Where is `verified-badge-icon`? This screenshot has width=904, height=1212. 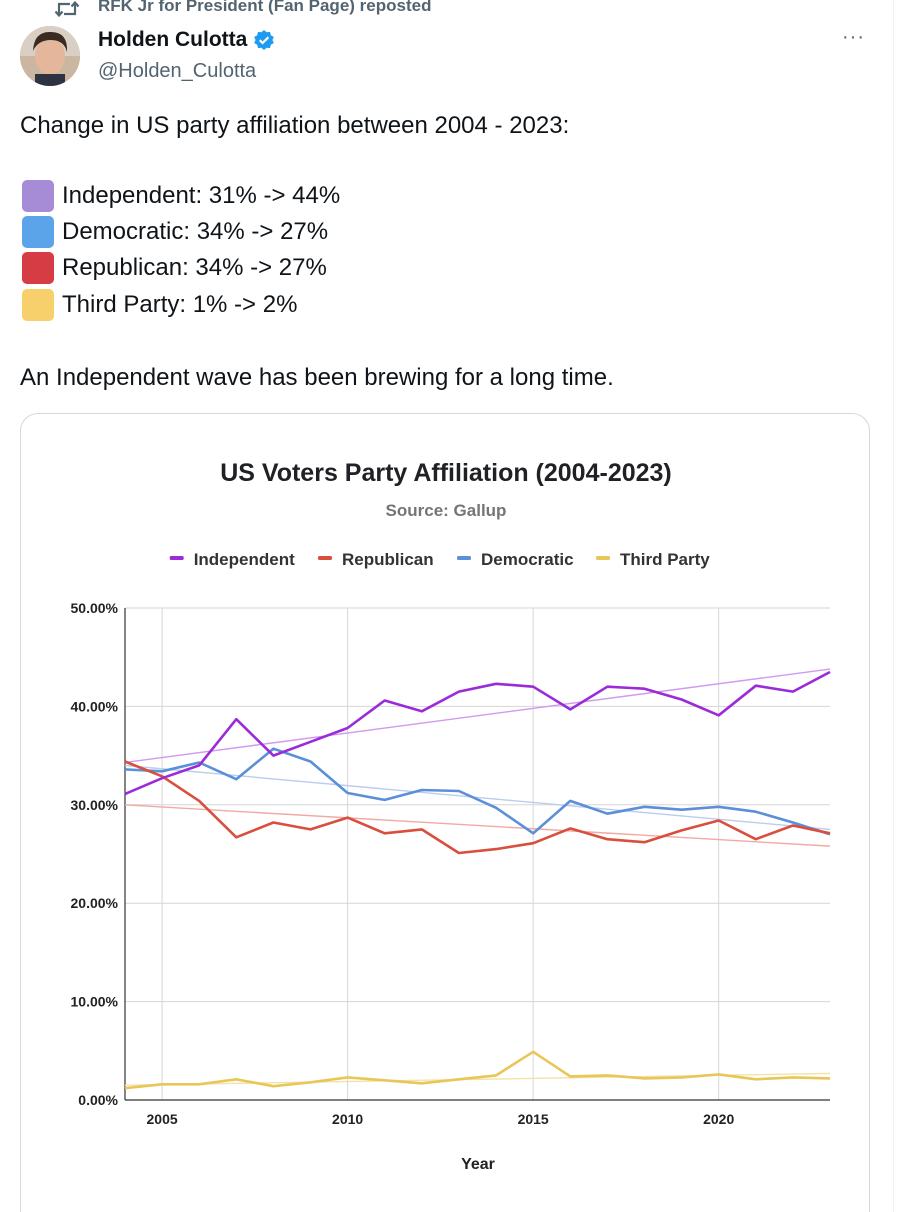
verified-badge-icon is located at coordinates (264, 40).